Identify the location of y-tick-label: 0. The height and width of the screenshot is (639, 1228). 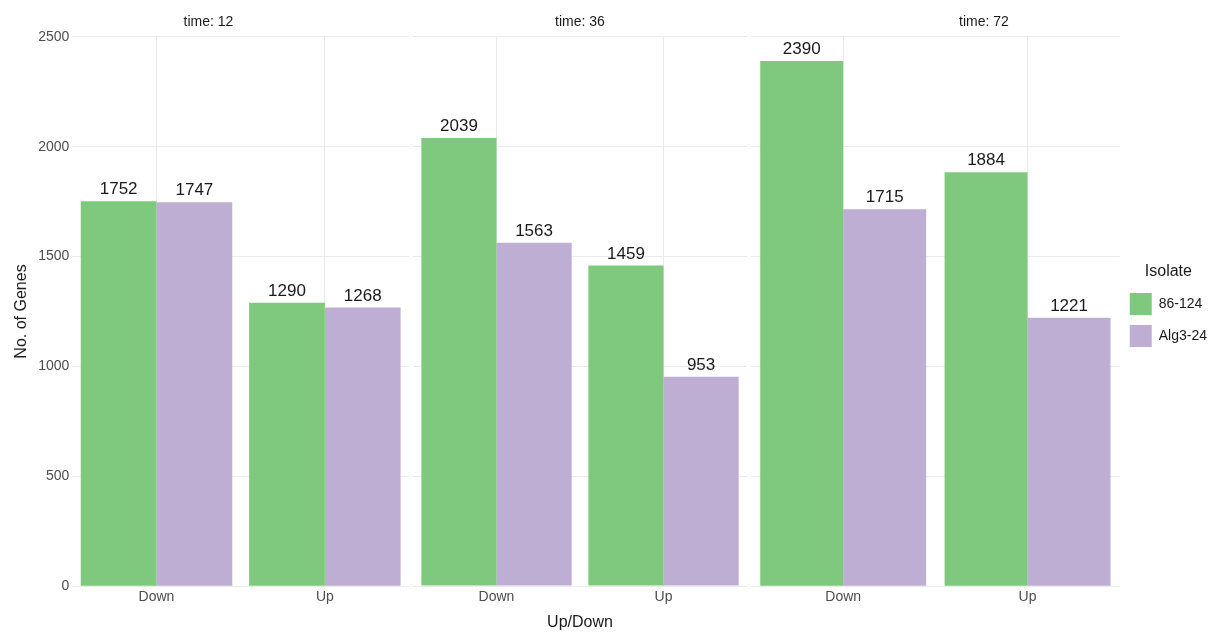
(65, 585).